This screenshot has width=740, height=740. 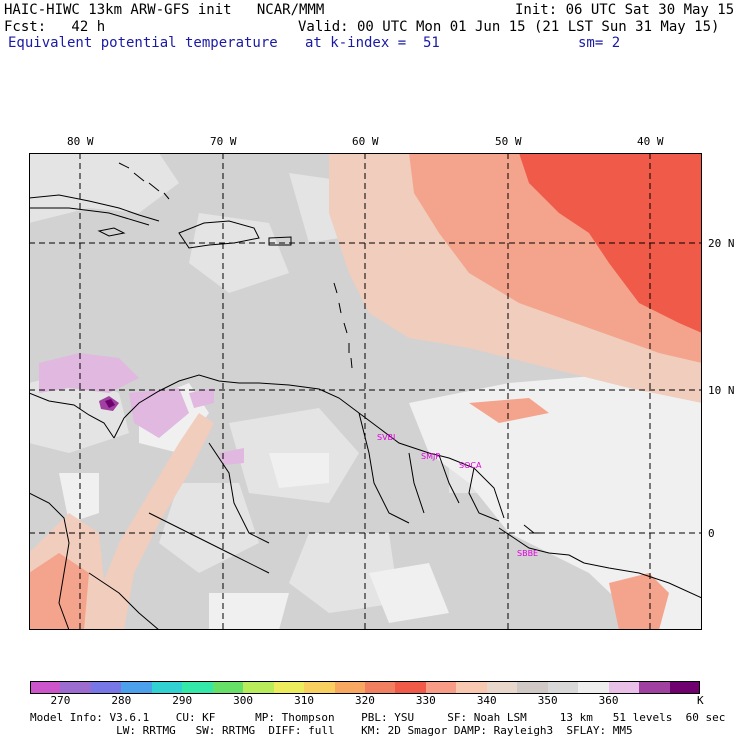 I want to click on station-smjp: SMJP, so click(x=430, y=456).